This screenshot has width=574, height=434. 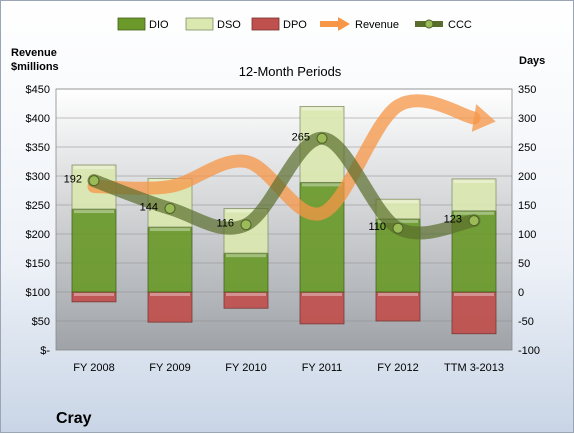 I want to click on right-axis-label: Days, so click(x=532, y=61).